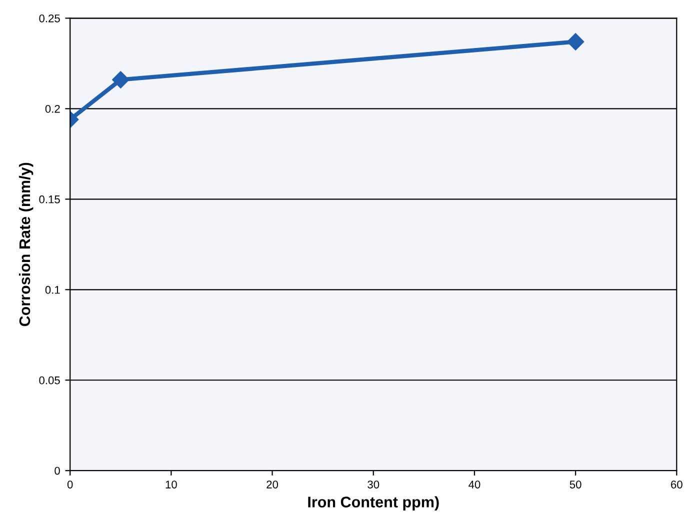 This screenshot has height=520, width=694. I want to click on x-tick-label: 60, so click(676, 484).